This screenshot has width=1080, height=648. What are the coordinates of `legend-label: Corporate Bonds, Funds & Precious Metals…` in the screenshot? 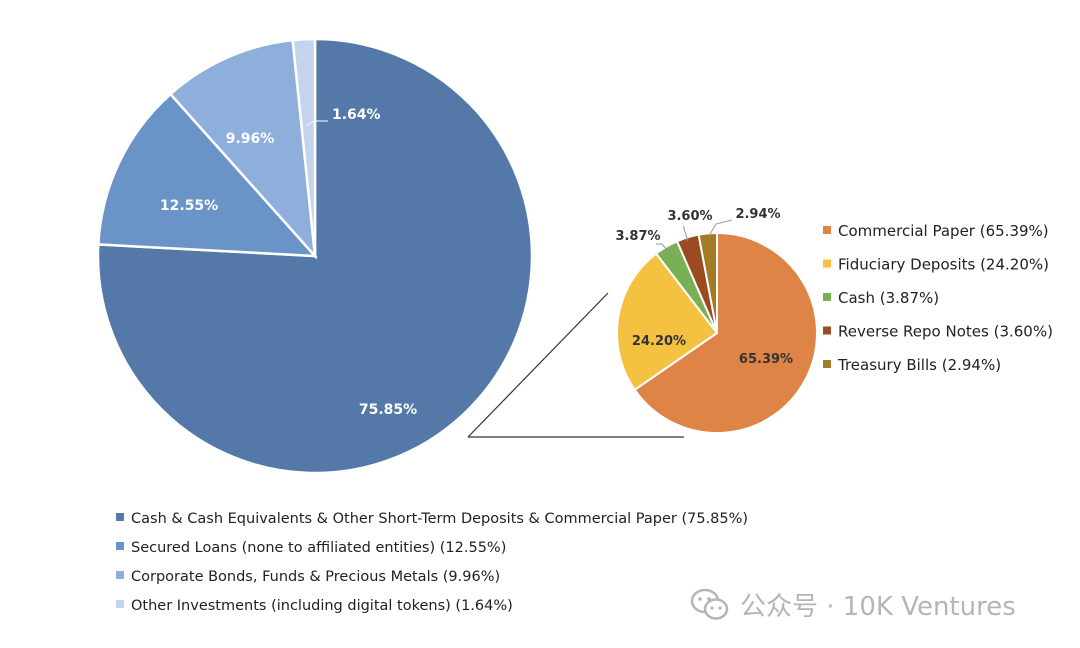 It's located at (315, 577).